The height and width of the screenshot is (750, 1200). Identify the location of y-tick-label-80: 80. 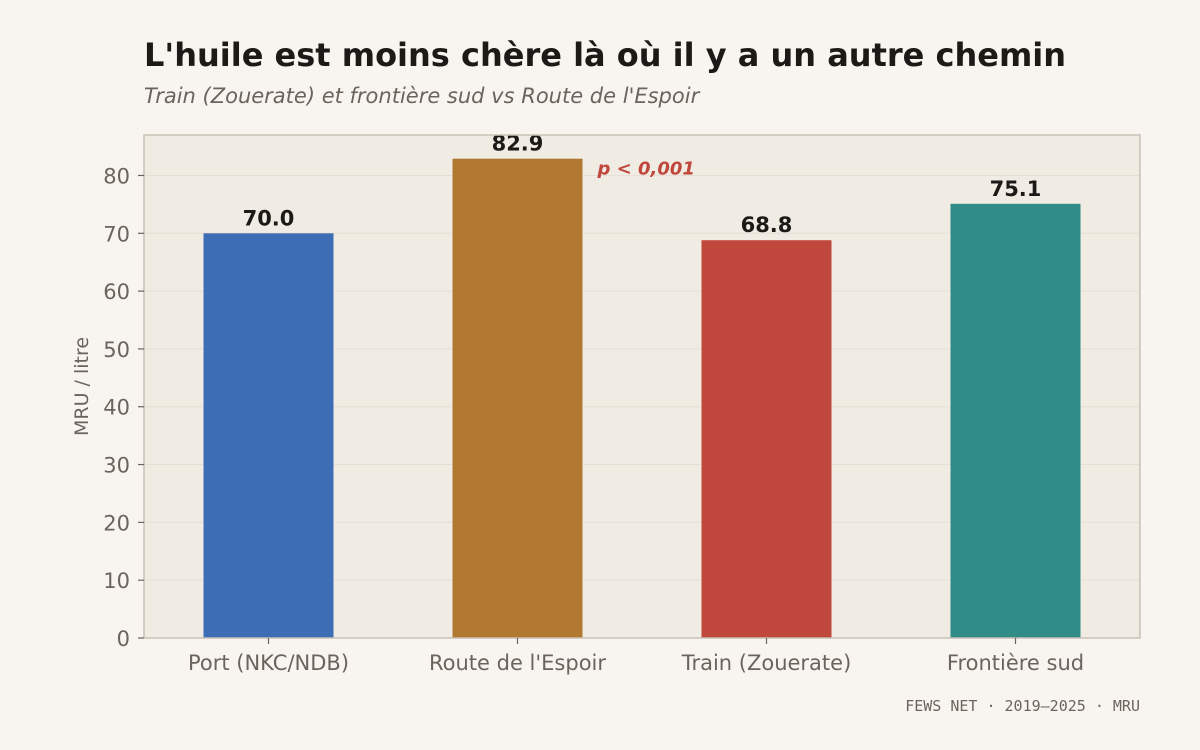
(116, 176).